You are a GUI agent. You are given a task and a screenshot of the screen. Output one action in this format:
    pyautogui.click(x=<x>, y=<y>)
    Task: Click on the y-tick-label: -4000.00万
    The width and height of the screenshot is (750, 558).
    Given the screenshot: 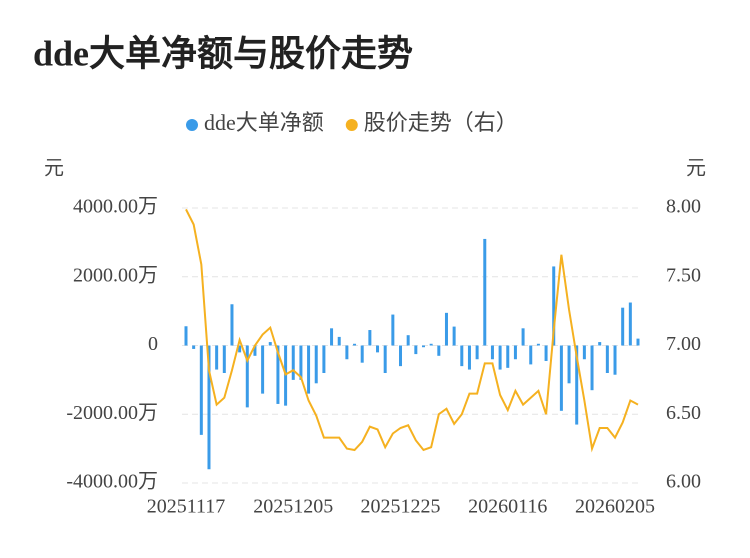 What is the action you would take?
    pyautogui.click(x=112, y=482)
    